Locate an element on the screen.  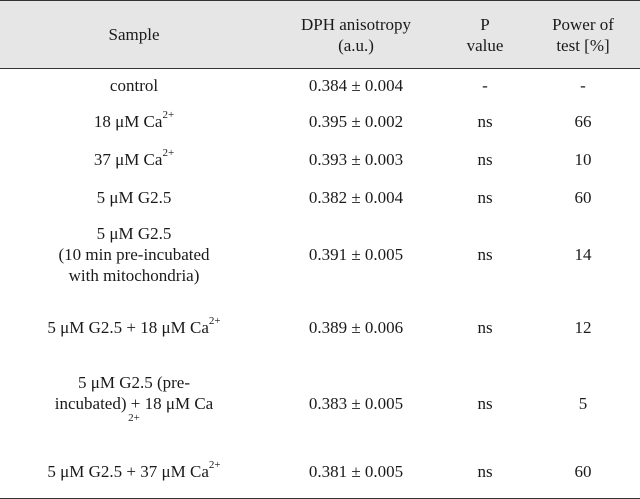
cell-sample: control is located at coordinates (134, 86).